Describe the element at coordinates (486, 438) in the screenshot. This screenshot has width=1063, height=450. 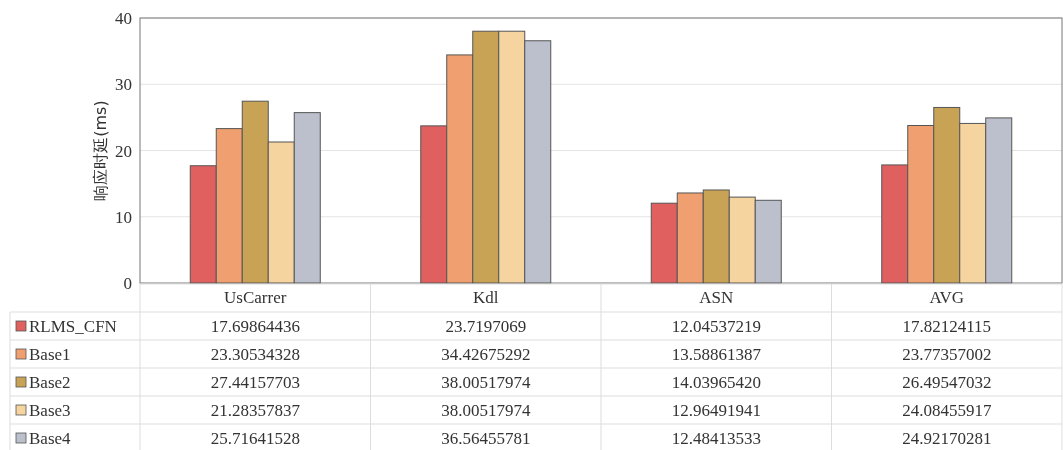
I see `data-label: 36.56455781` at that location.